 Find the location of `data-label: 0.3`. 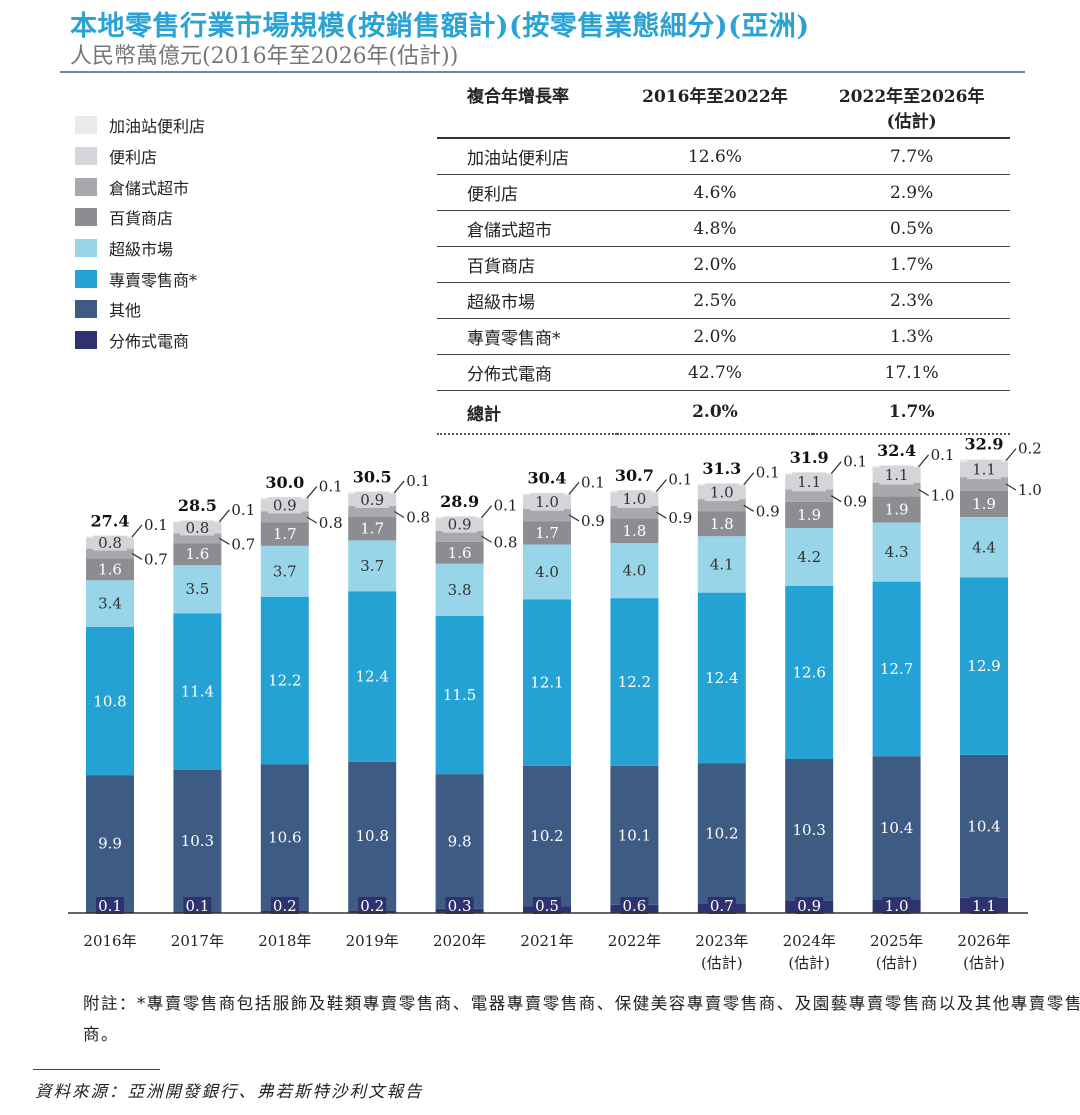

data-label: 0.3 is located at coordinates (460, 906).